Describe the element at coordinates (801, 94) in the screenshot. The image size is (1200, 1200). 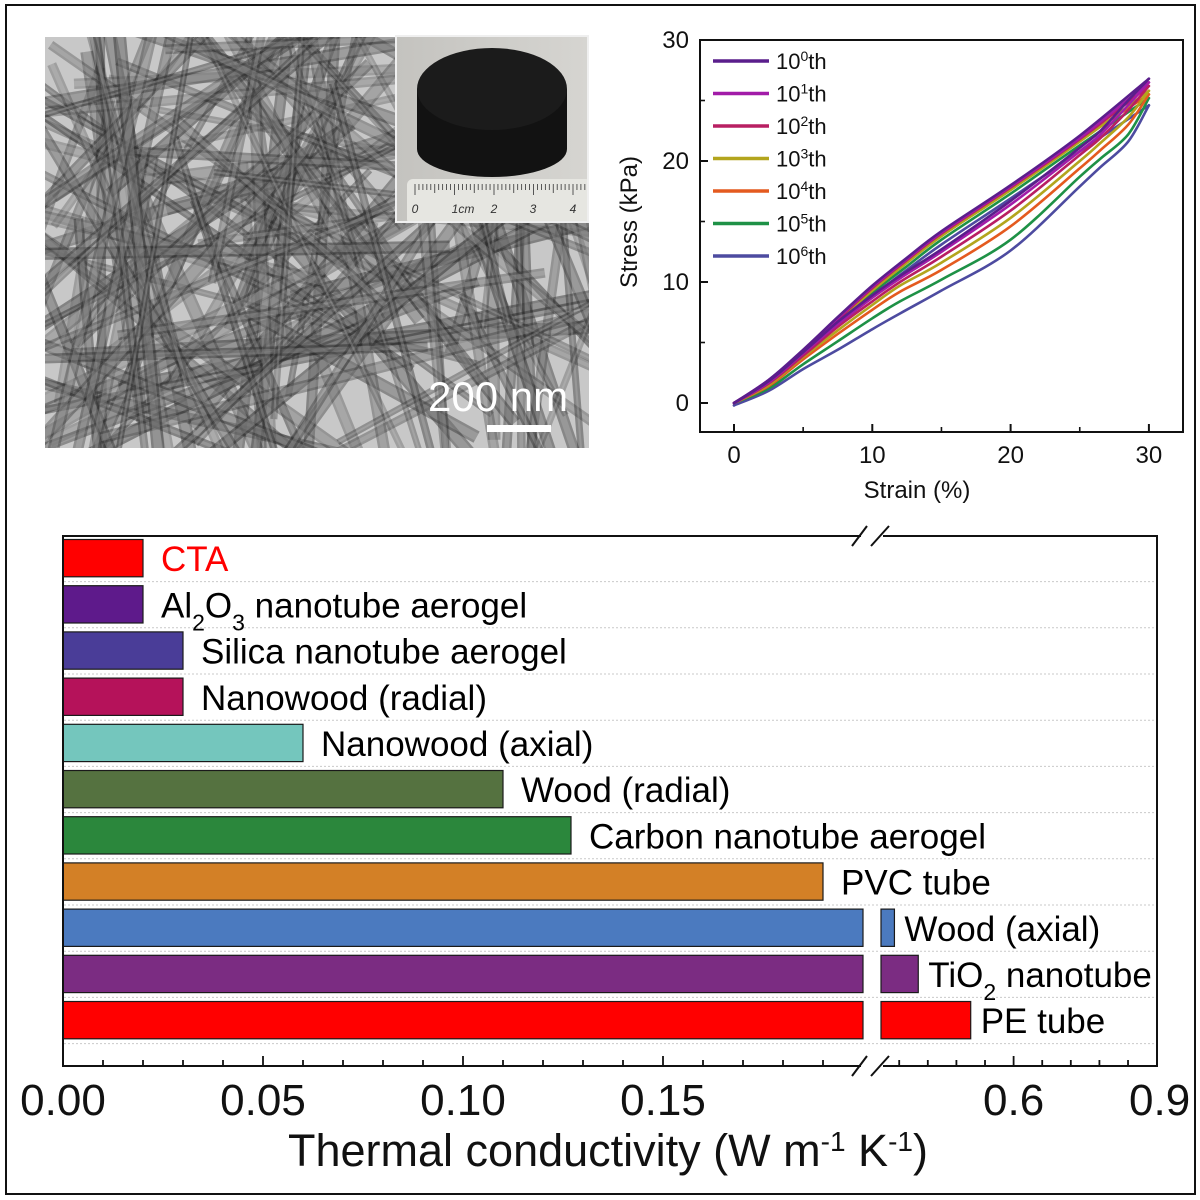
I see `legend-label: 101th` at that location.